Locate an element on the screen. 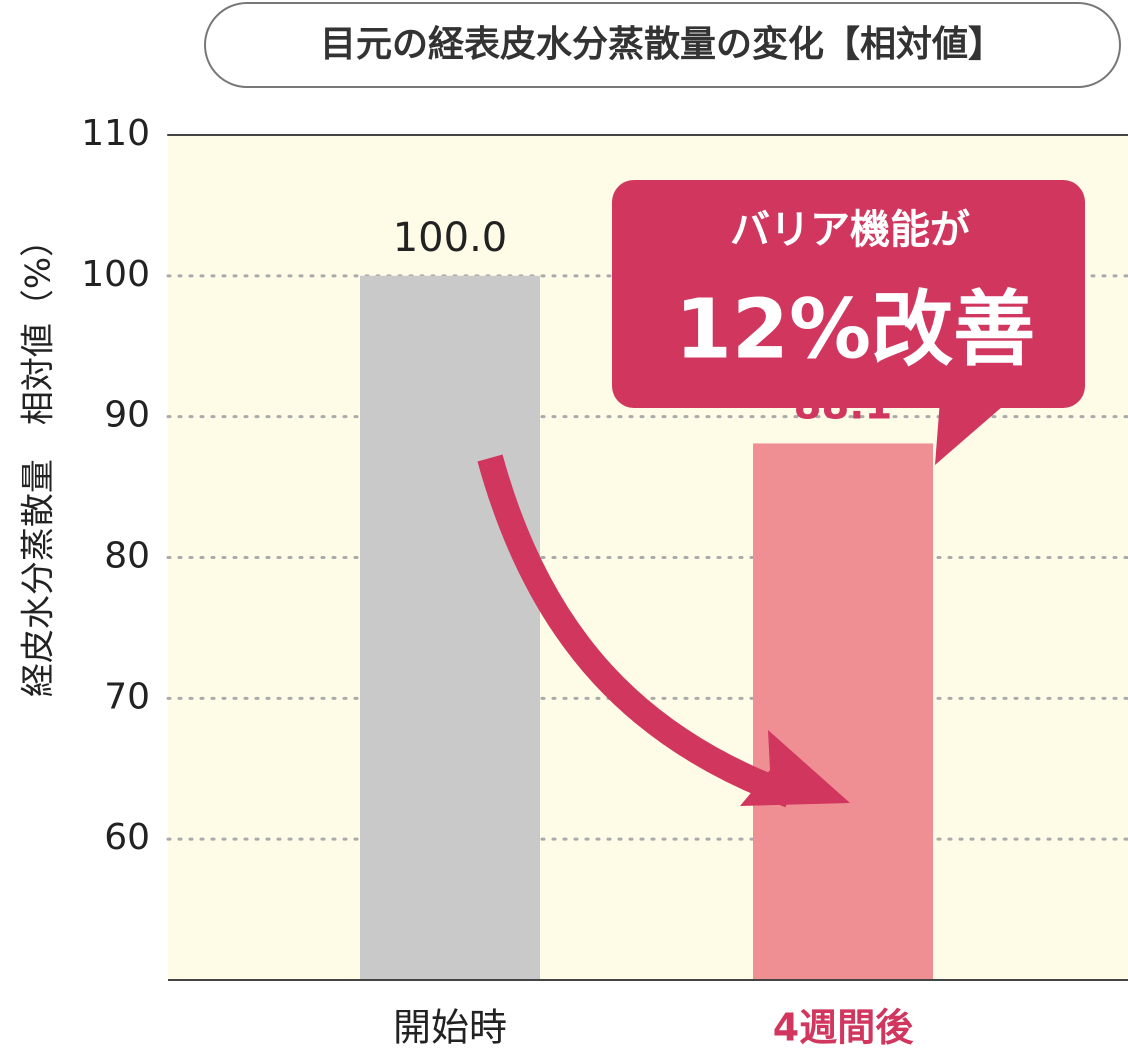 The height and width of the screenshot is (1056, 1128). value-label: 100.0 is located at coordinates (450, 238).